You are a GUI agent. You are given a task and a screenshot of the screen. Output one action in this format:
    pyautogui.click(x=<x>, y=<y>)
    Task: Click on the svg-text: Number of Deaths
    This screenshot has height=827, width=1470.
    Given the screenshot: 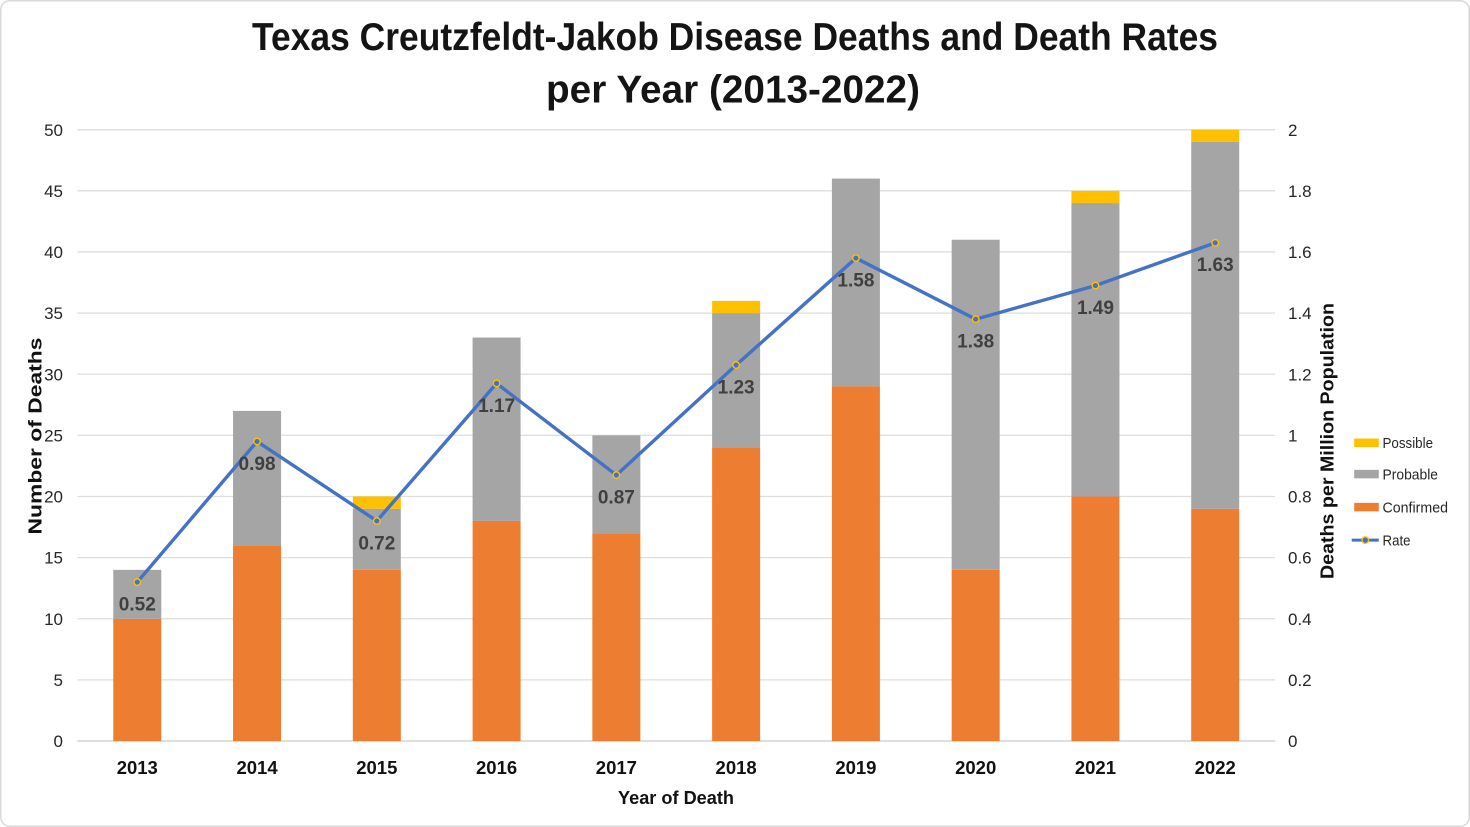 What is the action you would take?
    pyautogui.click(x=36, y=436)
    